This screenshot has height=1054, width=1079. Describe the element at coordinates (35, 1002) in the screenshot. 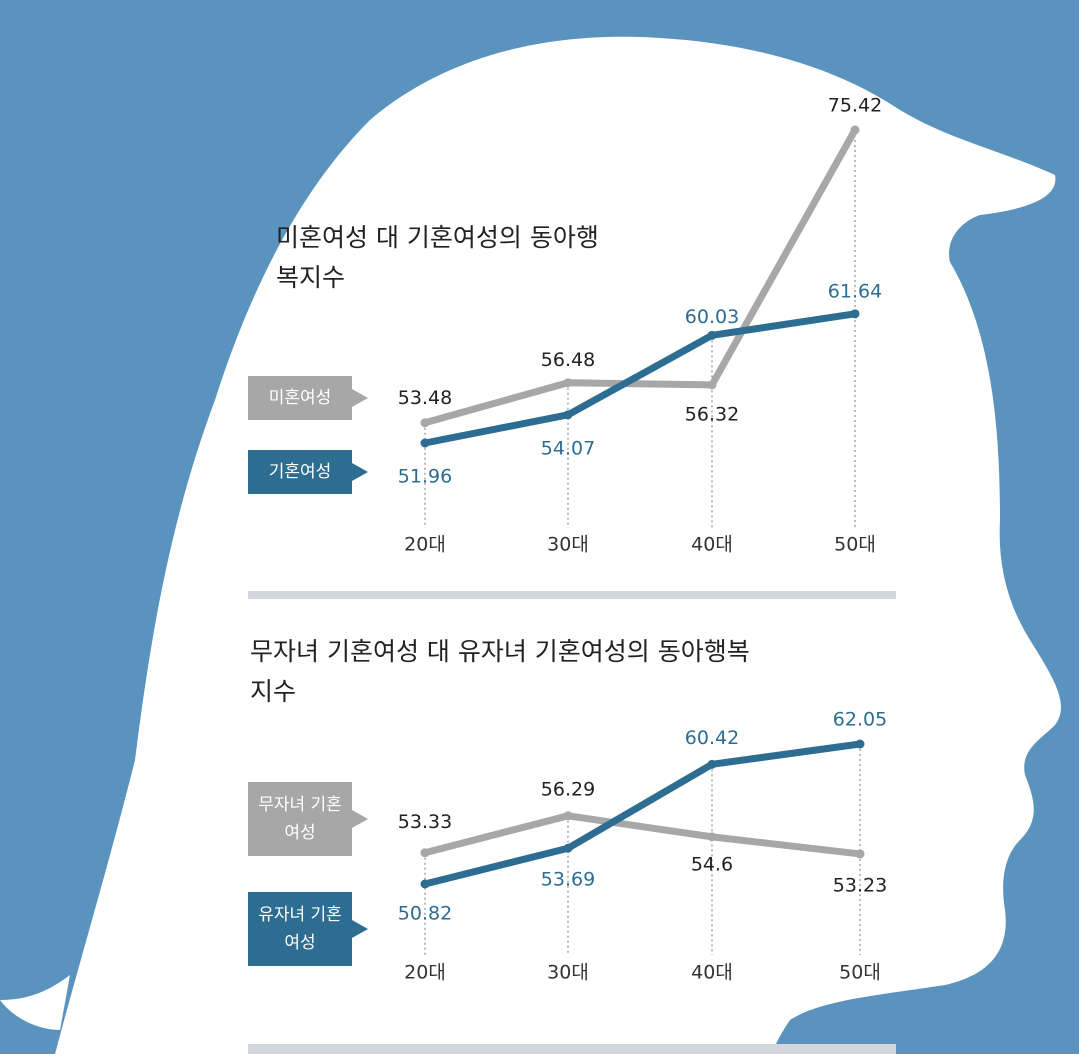

I see `hair-wisp` at that location.